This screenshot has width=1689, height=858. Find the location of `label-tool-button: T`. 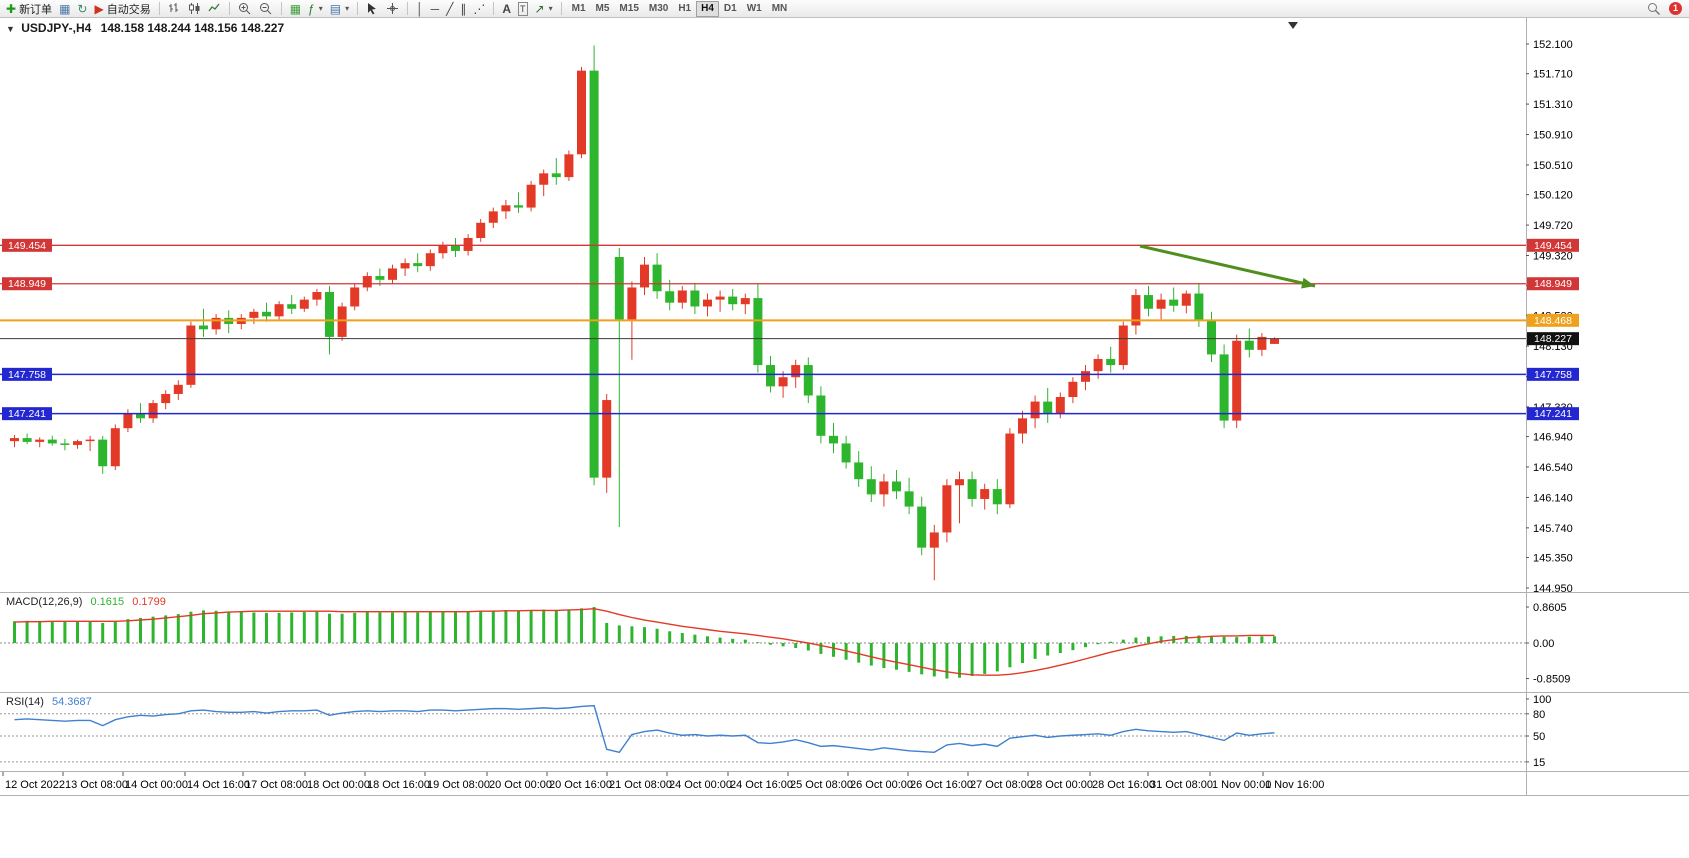

label-tool-button: T is located at coordinates (523, 9).